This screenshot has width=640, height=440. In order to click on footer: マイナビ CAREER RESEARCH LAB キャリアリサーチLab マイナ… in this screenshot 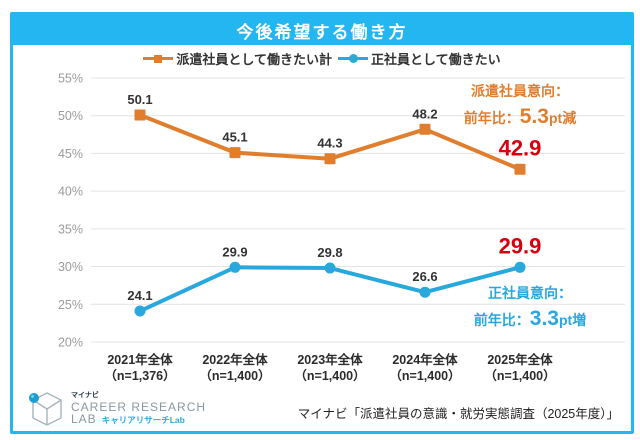, I will do `click(322, 413)`.